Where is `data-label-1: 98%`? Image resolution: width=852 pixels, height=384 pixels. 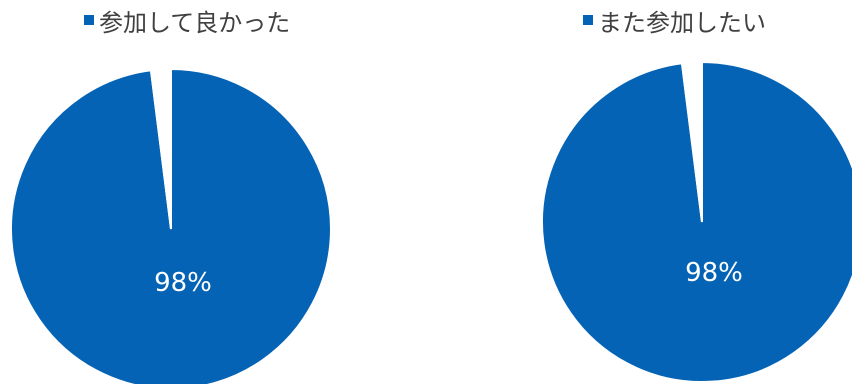 data-label-1: 98% is located at coordinates (183, 283).